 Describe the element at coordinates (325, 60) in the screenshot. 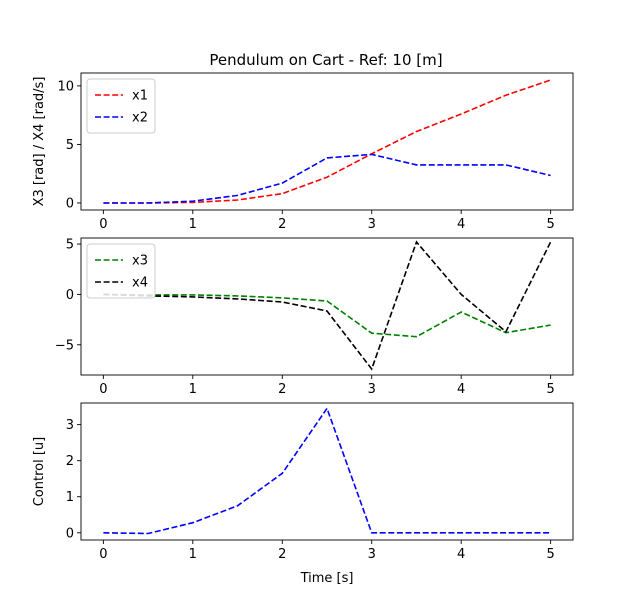

I see `chart-title: Pendulum on Cart - Ref: 10 [m]` at that location.